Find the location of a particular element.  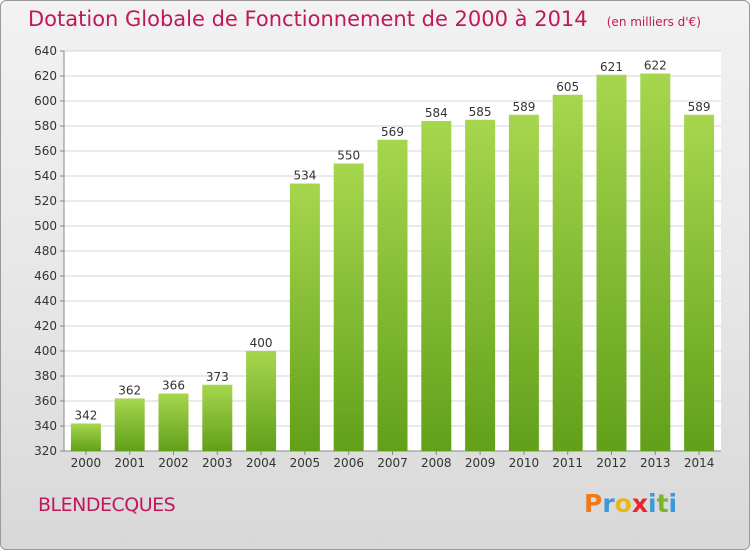

logo-letter: x is located at coordinates (639, 503).